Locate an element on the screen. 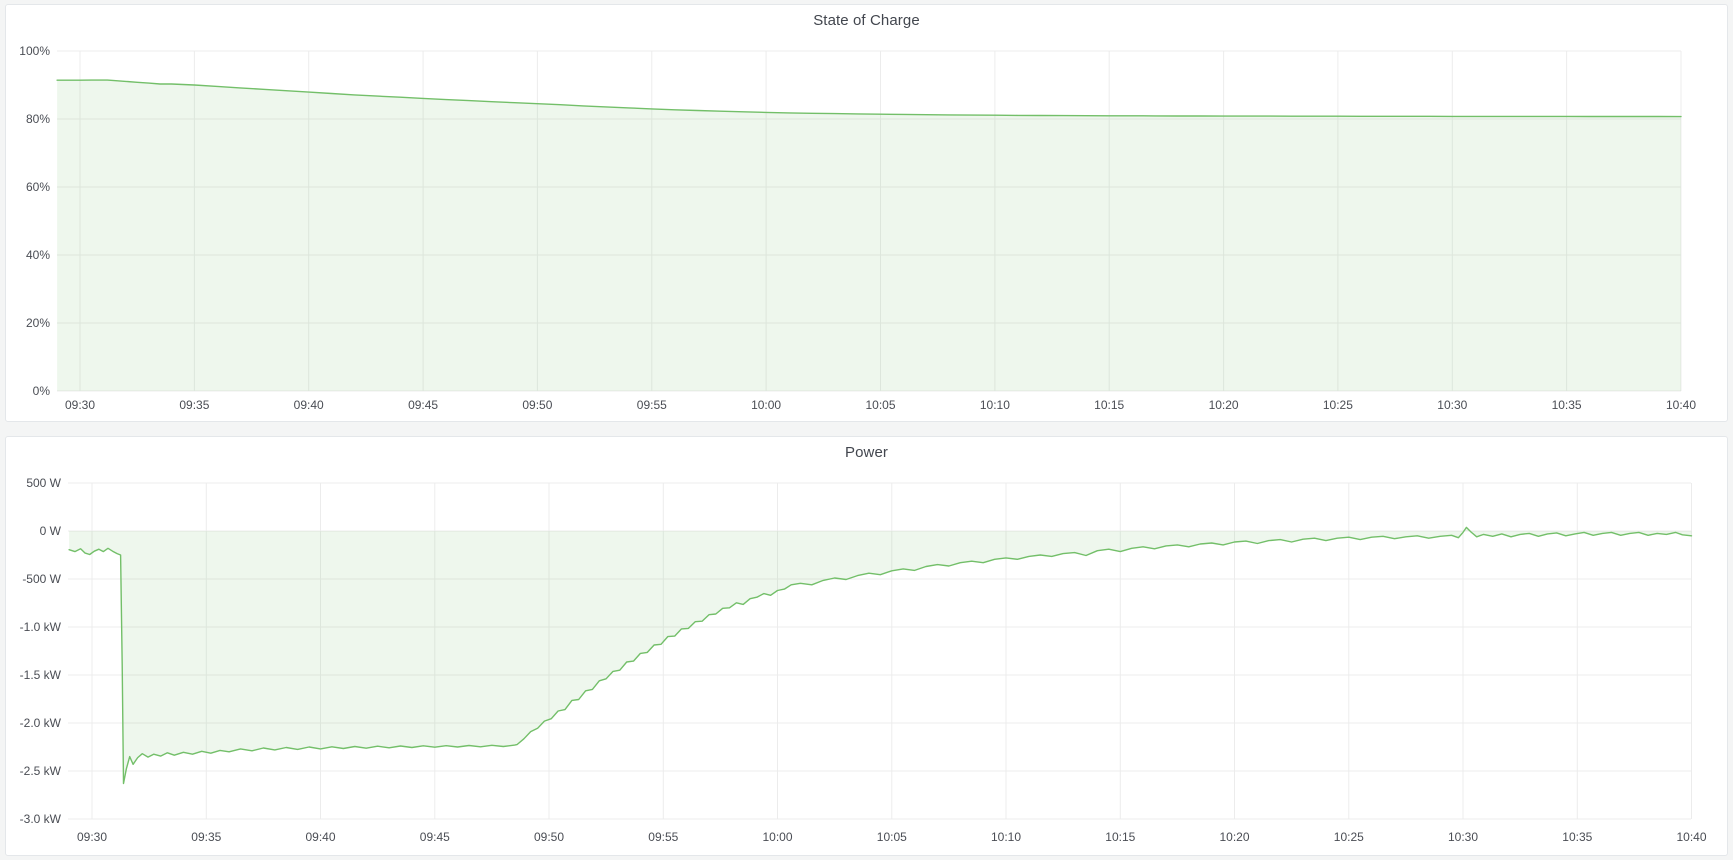 This screenshot has width=1733, height=860. y-tick-label: -2.5 kW is located at coordinates (41, 771).